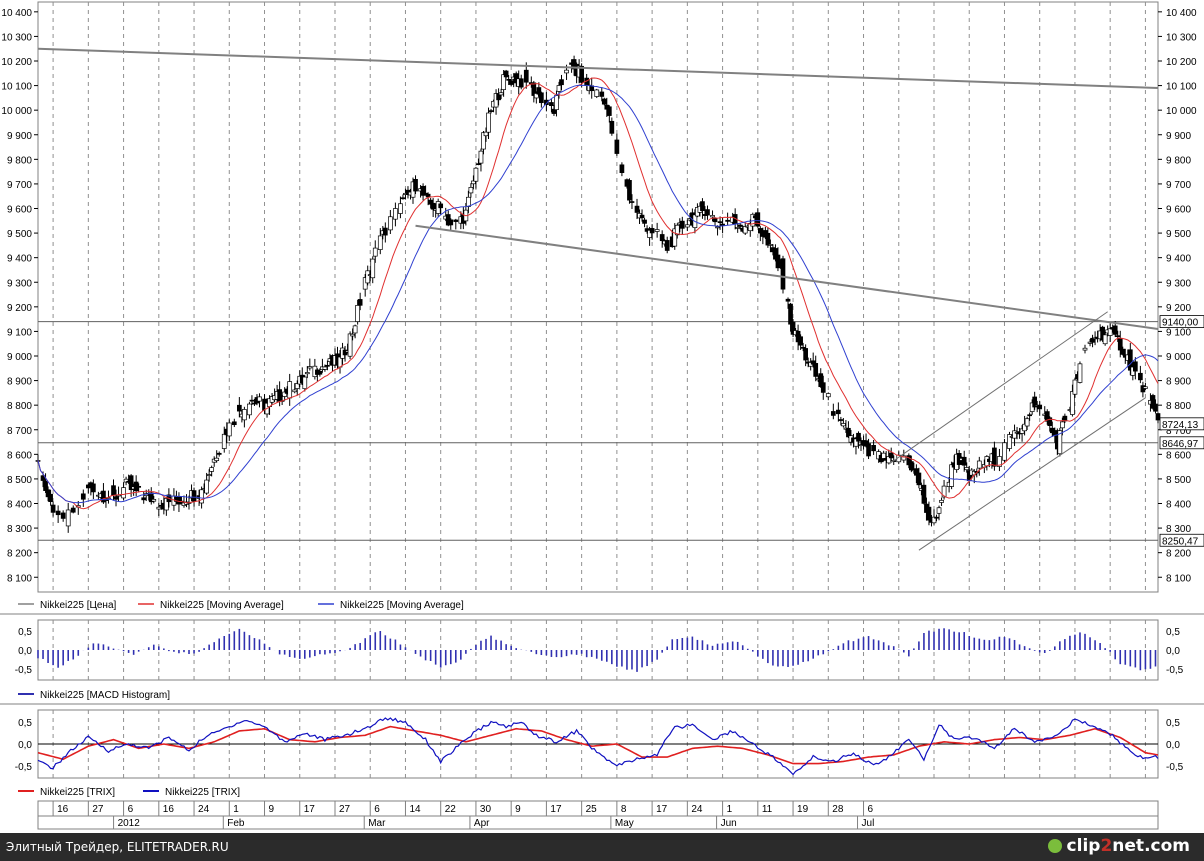 This screenshot has height=861, width=1204. What do you see at coordinates (19, 259) in the screenshot?
I see `price-left-tick-label: 9 400` at bounding box center [19, 259].